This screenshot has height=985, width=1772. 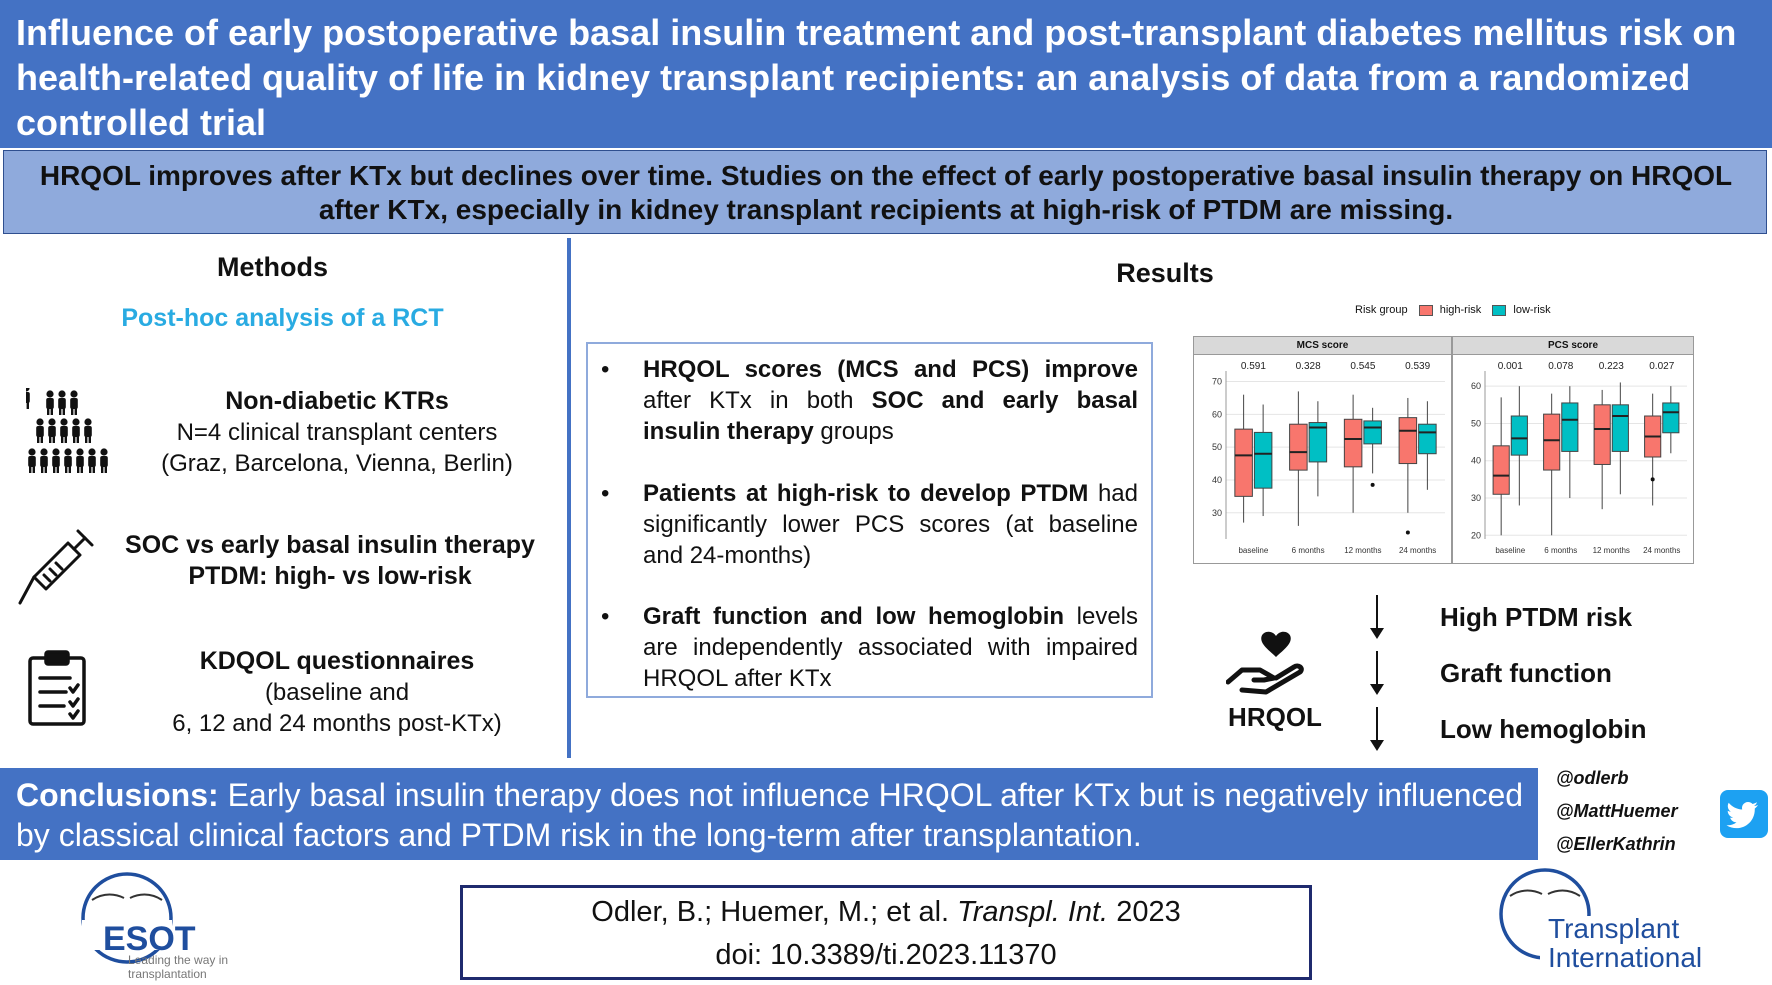 I want to click on groups-line-1: SOC vs early basal insulin therapy, so click(x=330, y=545).